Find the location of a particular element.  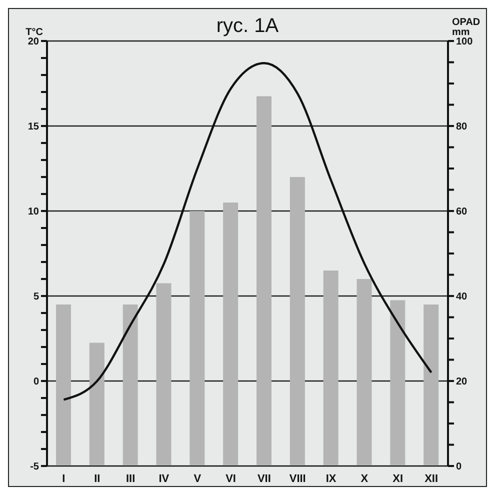

y-axis-title: T°C is located at coordinates (34, 32).